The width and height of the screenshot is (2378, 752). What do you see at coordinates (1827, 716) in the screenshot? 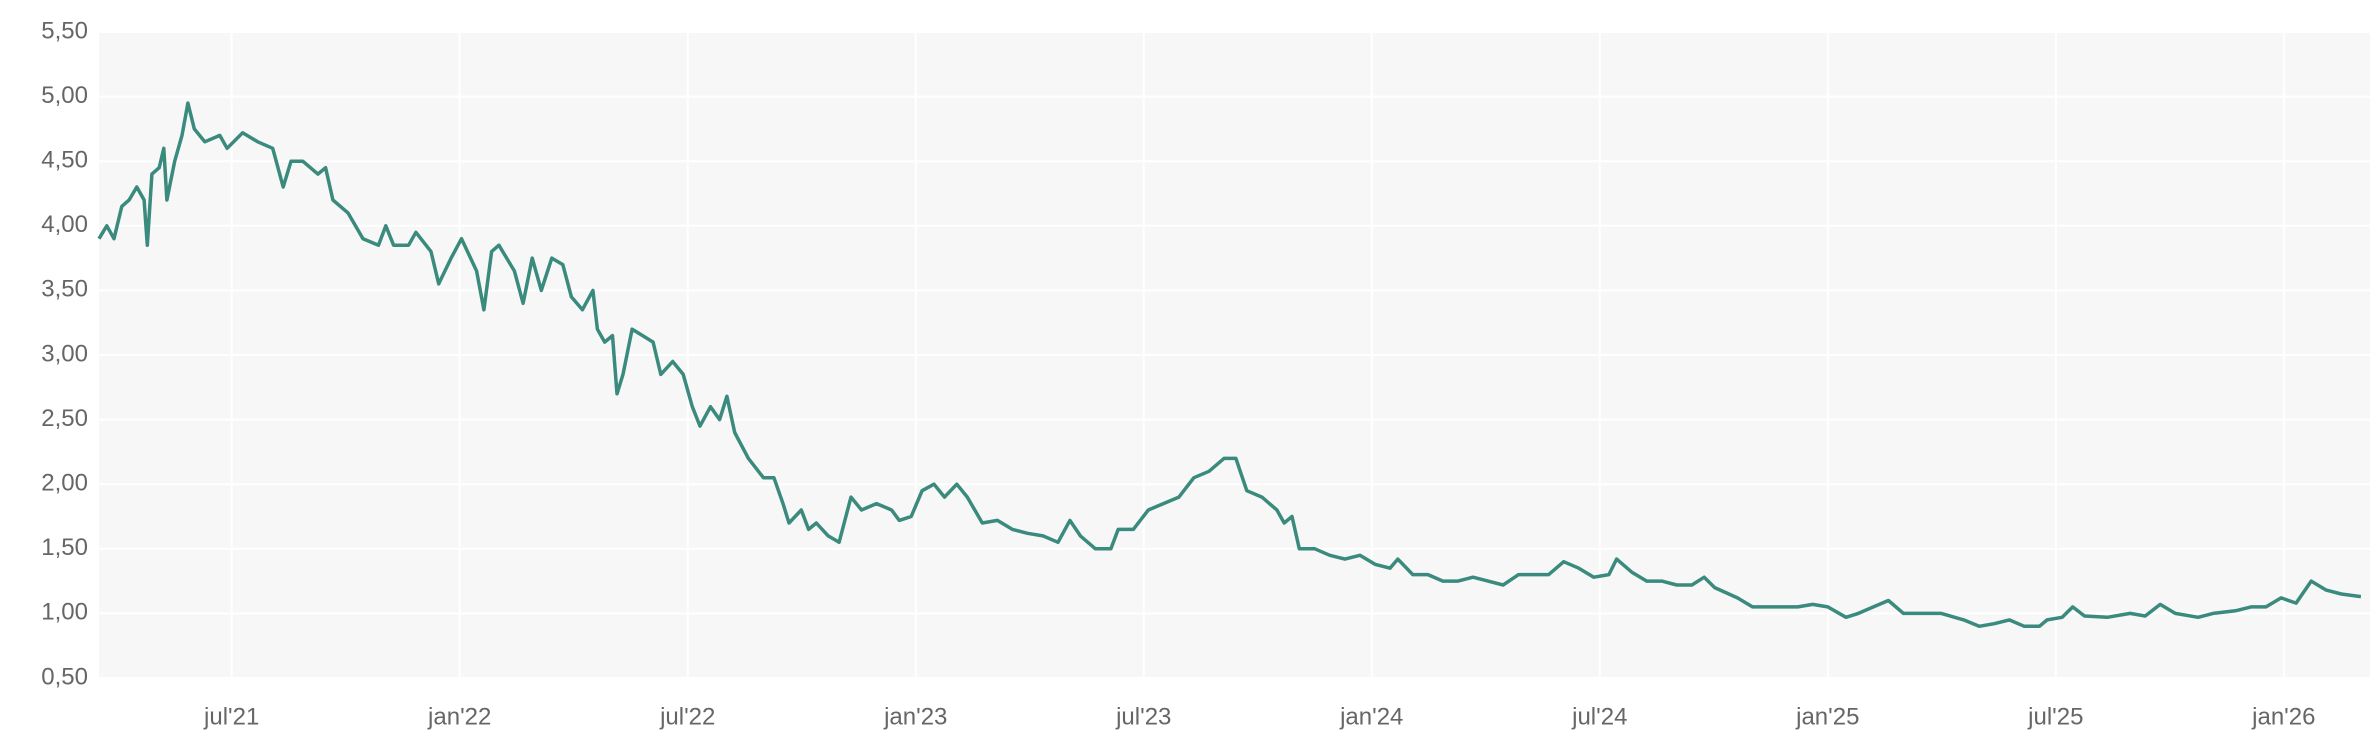
I see `x-tick-label: jan'25` at bounding box center [1827, 716].